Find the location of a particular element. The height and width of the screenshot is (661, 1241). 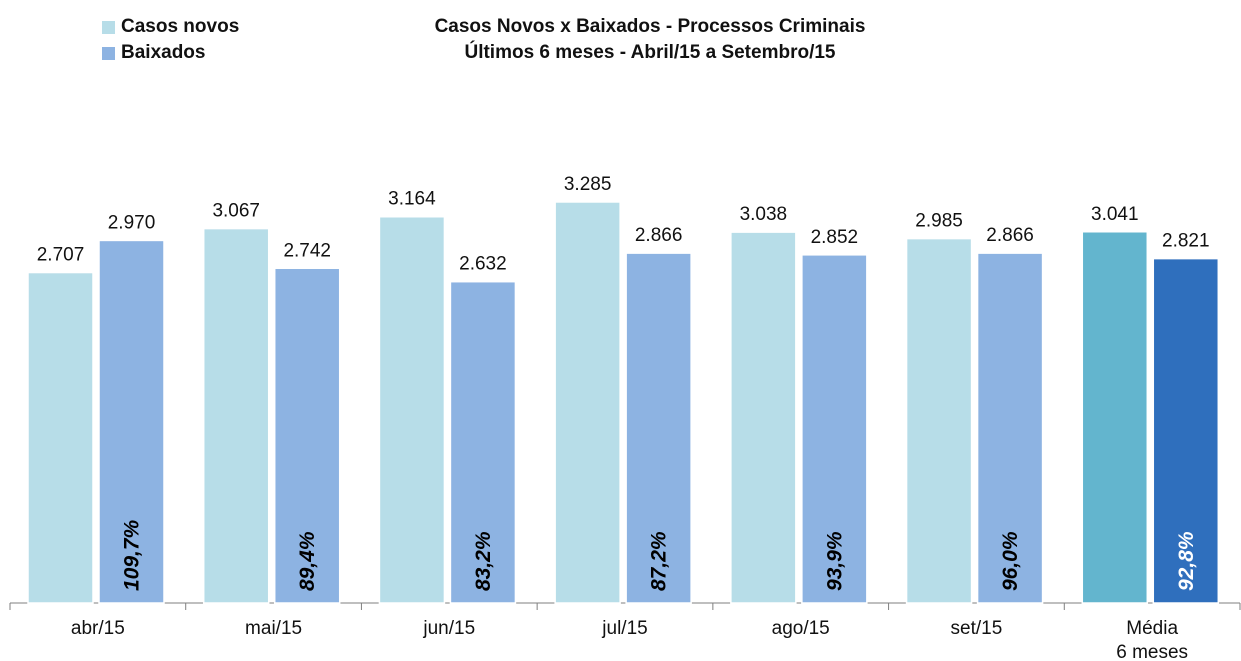

data-label: 2.632 is located at coordinates (483, 264).